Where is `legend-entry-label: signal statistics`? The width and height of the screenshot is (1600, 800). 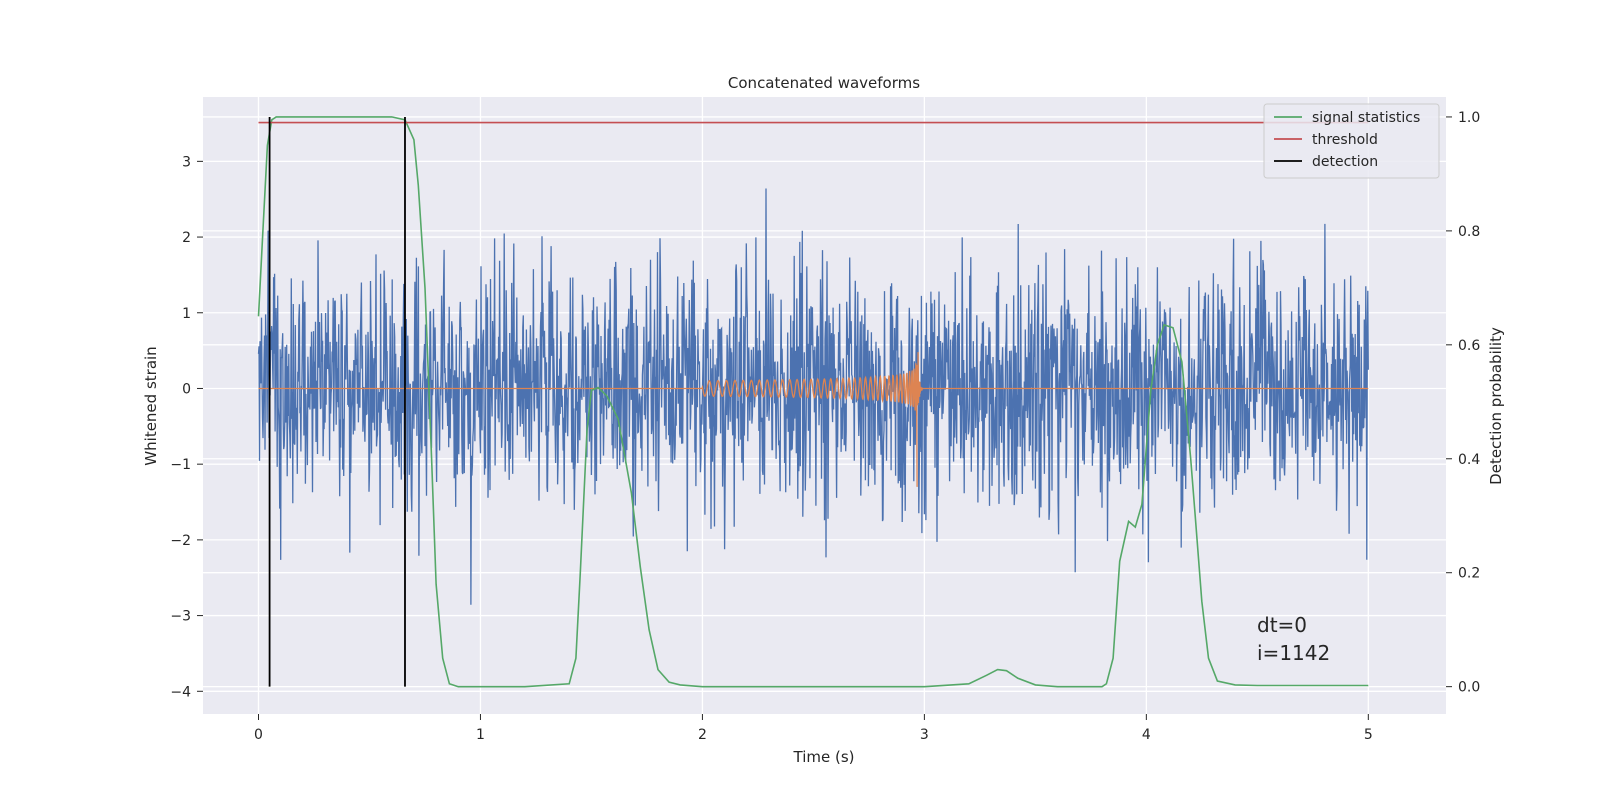 legend-entry-label: signal statistics is located at coordinates (1366, 118).